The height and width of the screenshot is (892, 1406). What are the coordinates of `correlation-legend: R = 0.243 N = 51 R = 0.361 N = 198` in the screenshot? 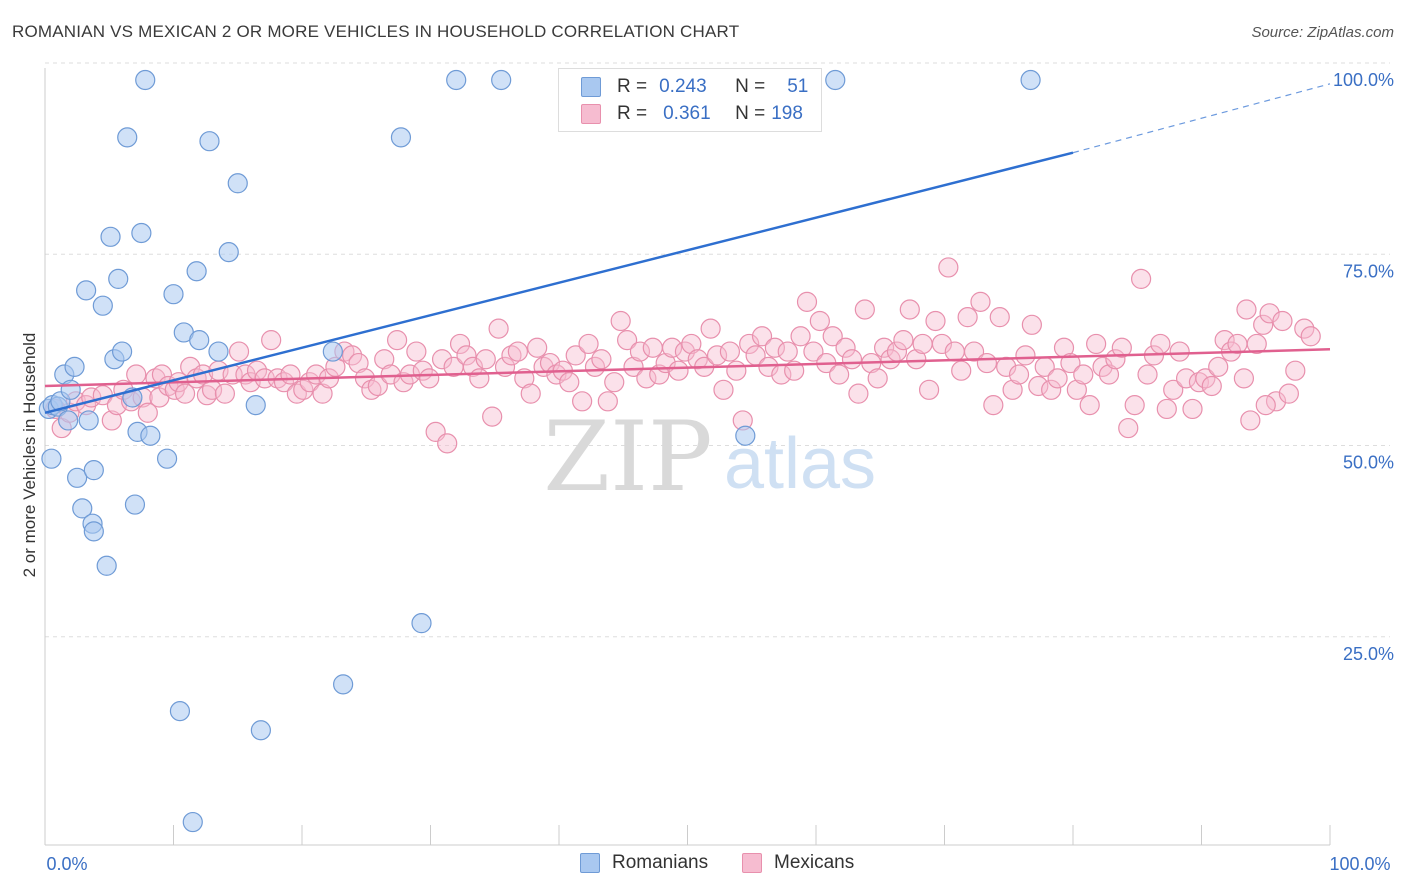 It's located at (690, 100).